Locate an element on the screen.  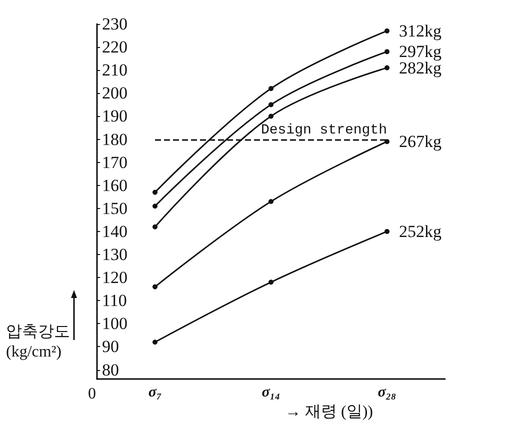
y-tick-label: 190 is located at coordinates (115, 116).